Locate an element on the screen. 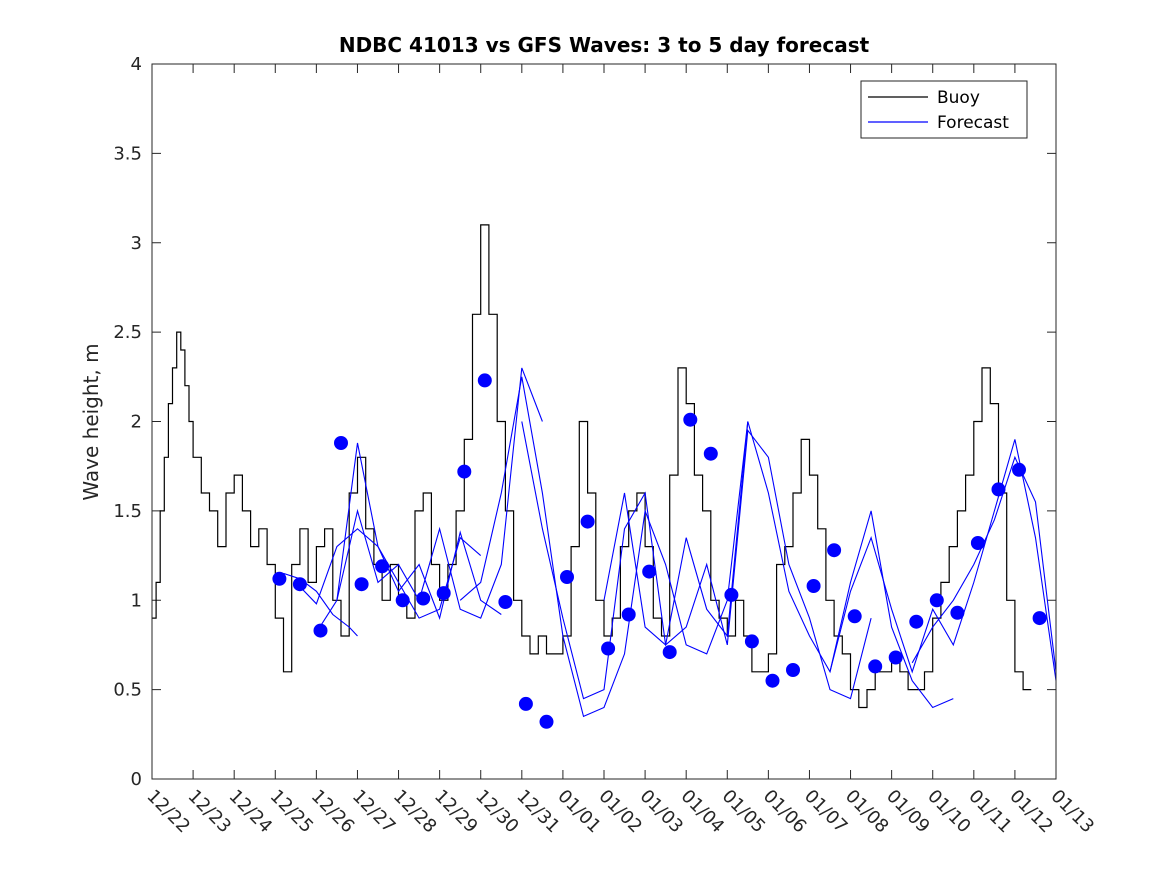 The width and height of the screenshot is (1167, 875). y-tick-label: 2 is located at coordinates (136, 422).